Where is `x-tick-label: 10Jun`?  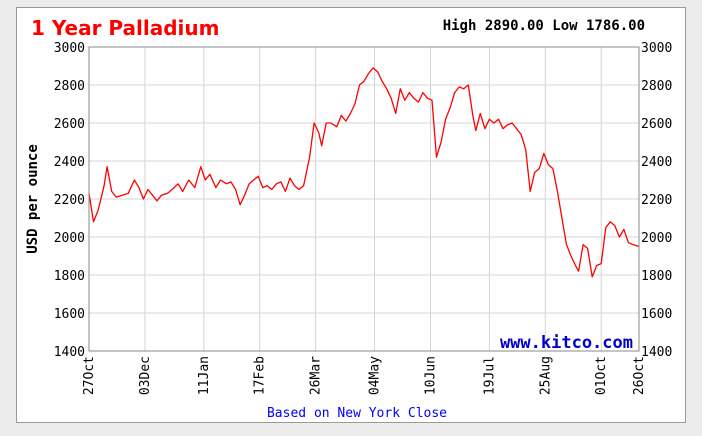 x-tick-label: 10Jun is located at coordinates (430, 375).